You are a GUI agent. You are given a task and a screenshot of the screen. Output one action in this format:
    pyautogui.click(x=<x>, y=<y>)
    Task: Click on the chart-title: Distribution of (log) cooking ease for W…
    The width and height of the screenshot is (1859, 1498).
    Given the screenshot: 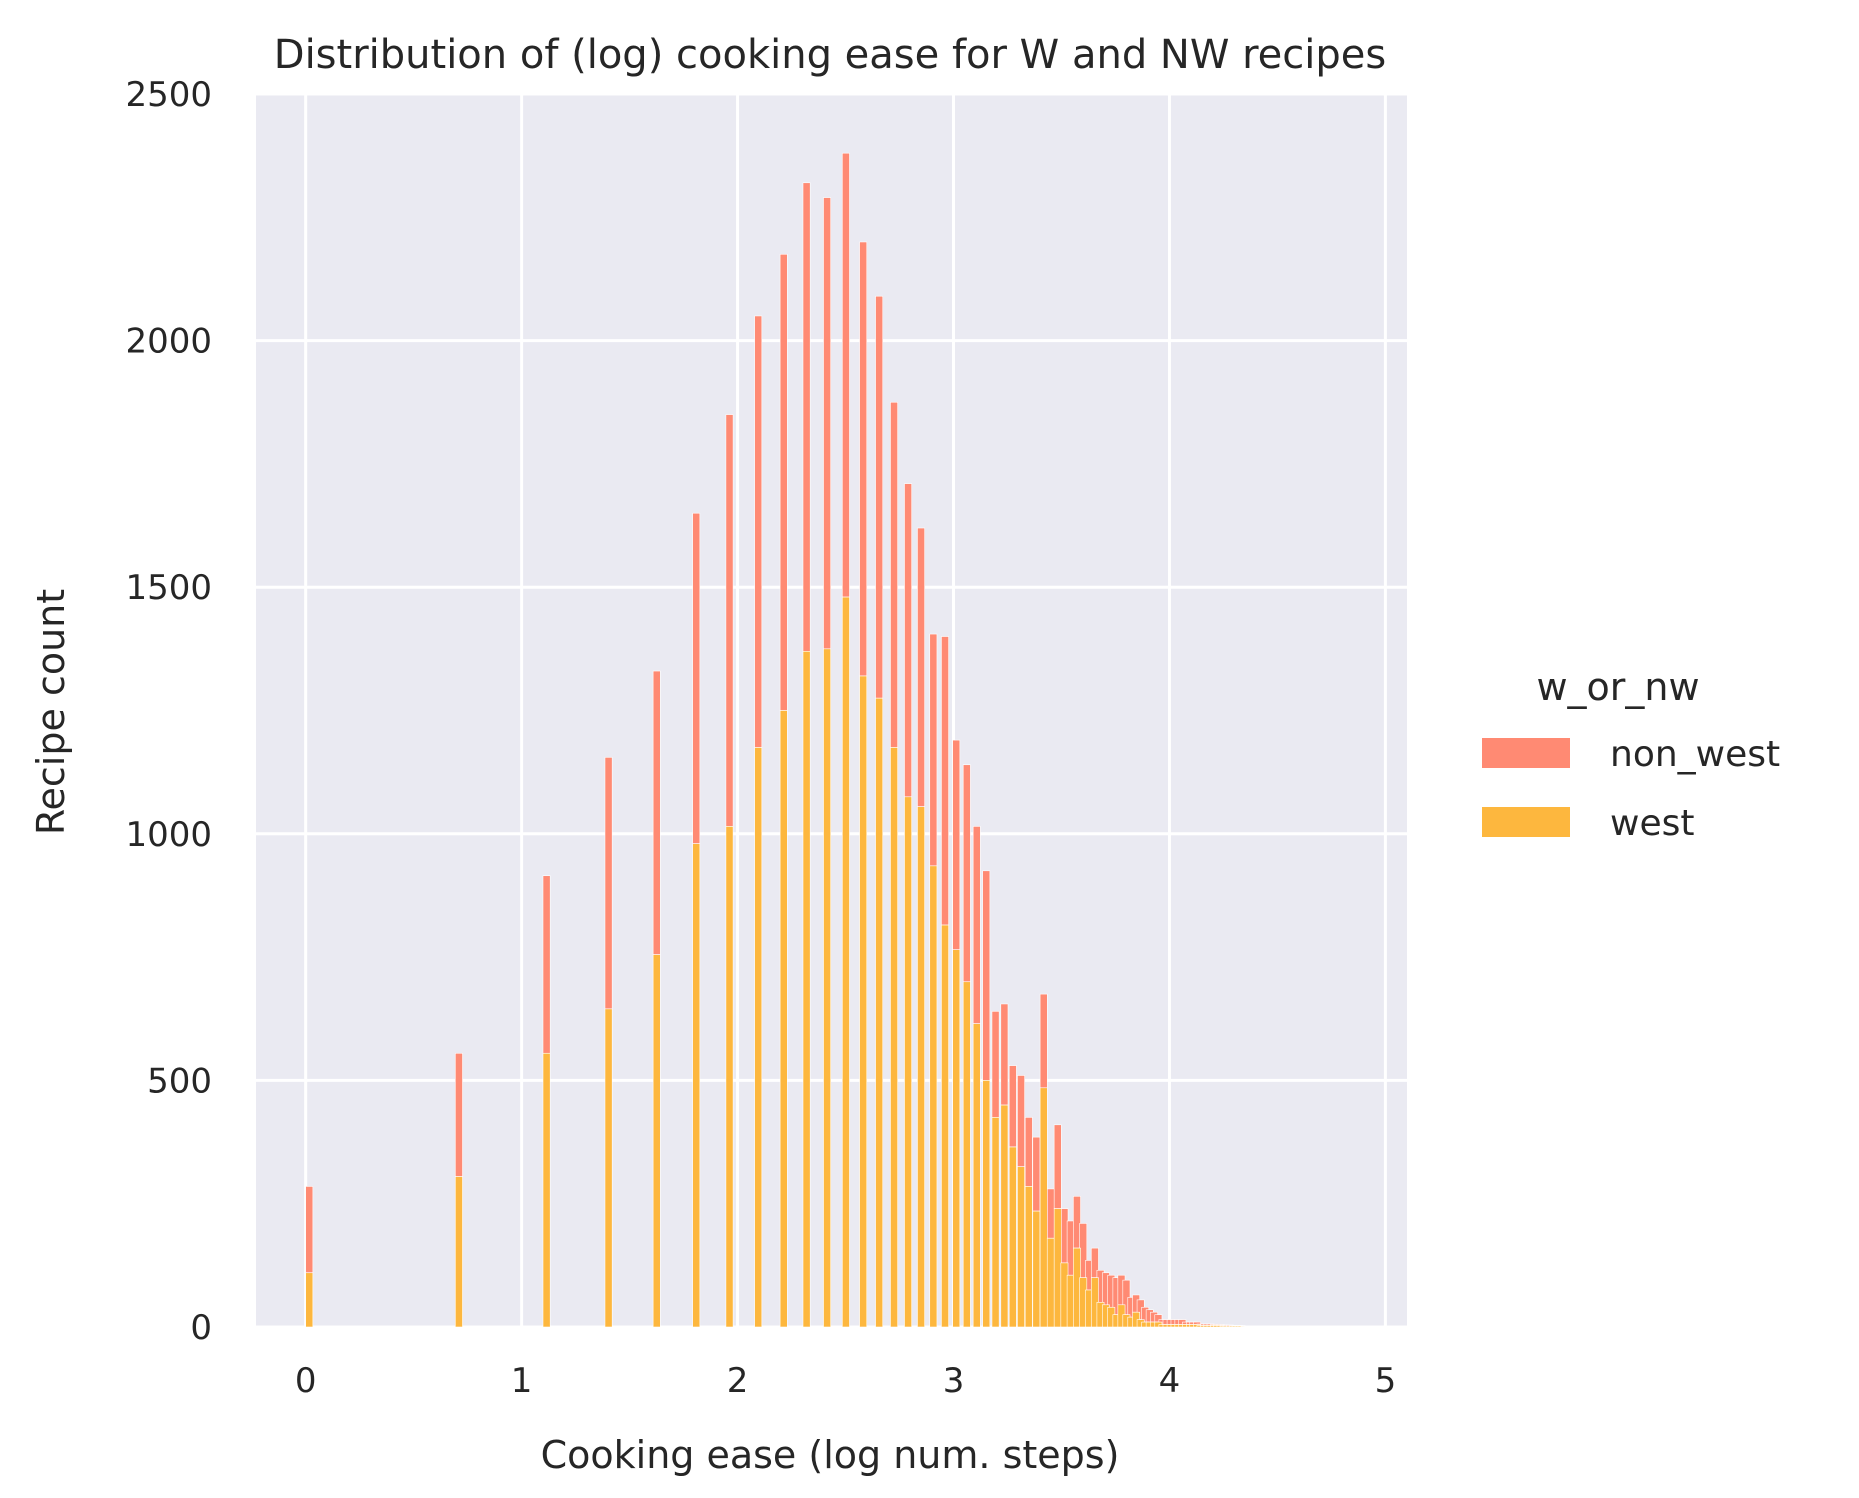 What is the action you would take?
    pyautogui.click(x=830, y=55)
    